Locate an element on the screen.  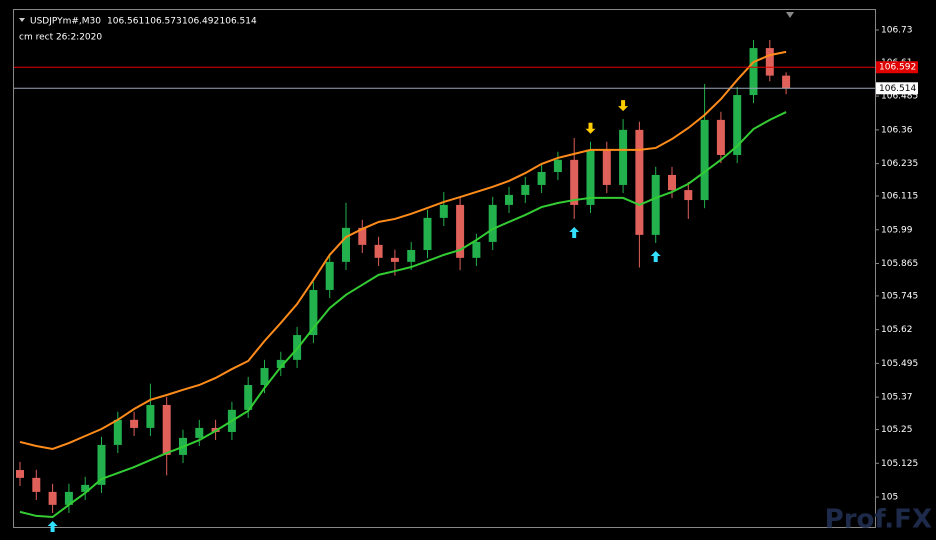
ohlc-value: 106.514 is located at coordinates (238, 22).